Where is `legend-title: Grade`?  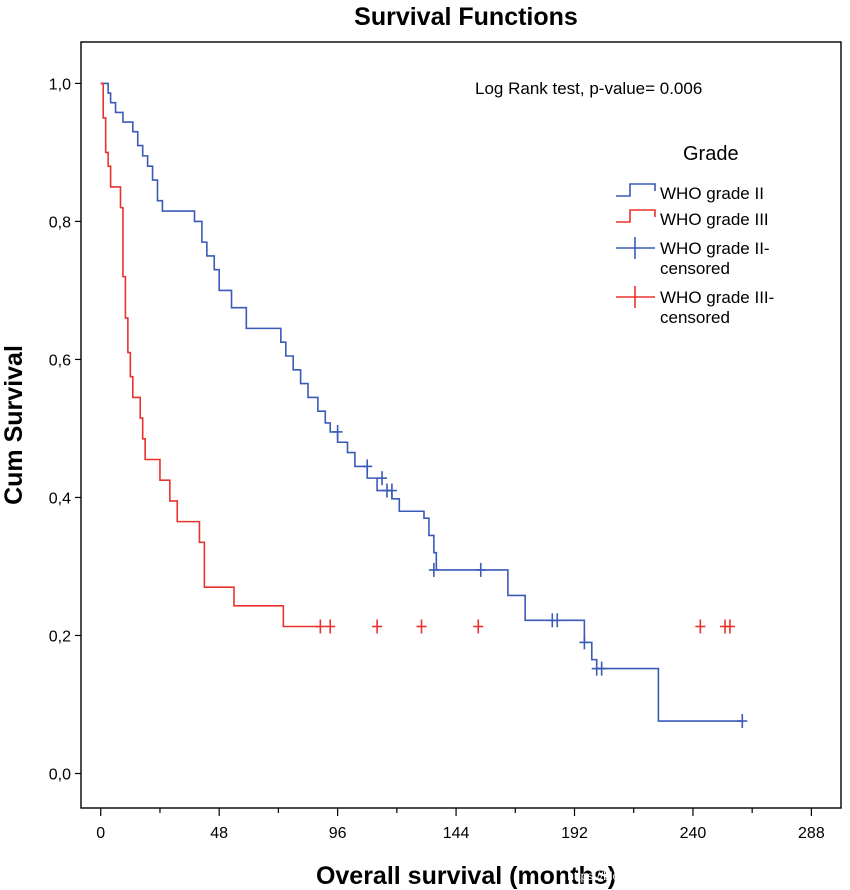 legend-title: Grade is located at coordinates (711, 154).